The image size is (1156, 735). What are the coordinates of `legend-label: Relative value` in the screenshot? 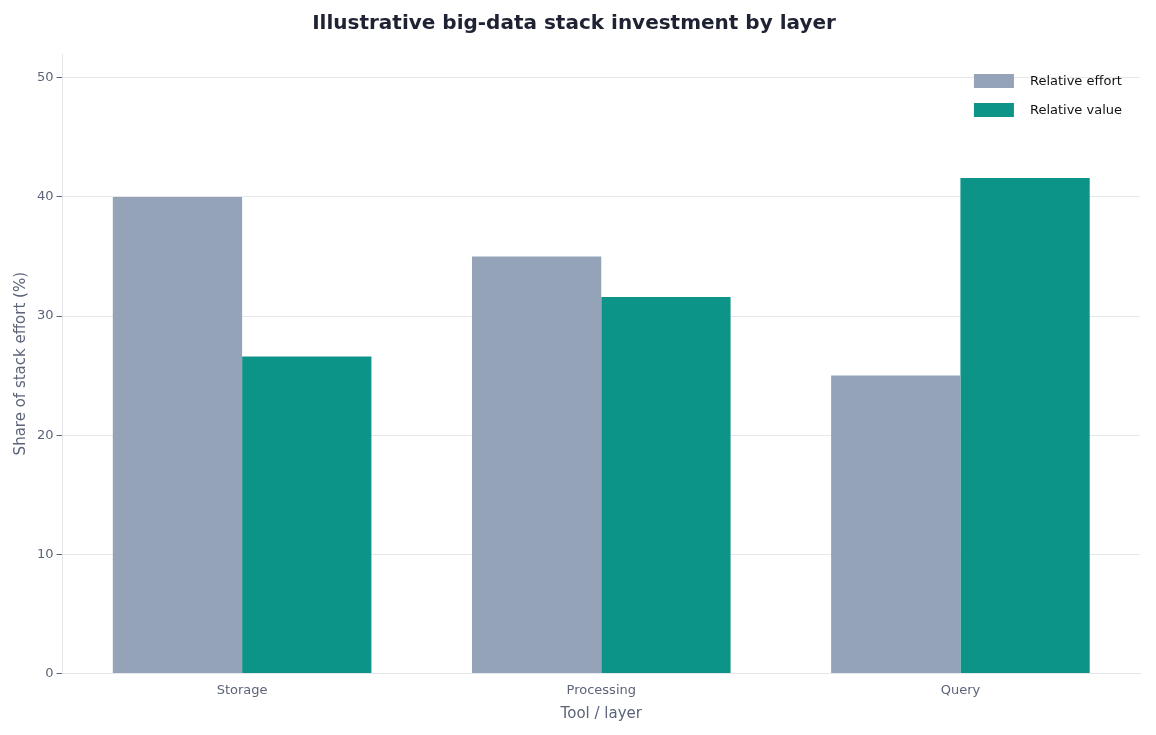 It's located at (1076, 110).